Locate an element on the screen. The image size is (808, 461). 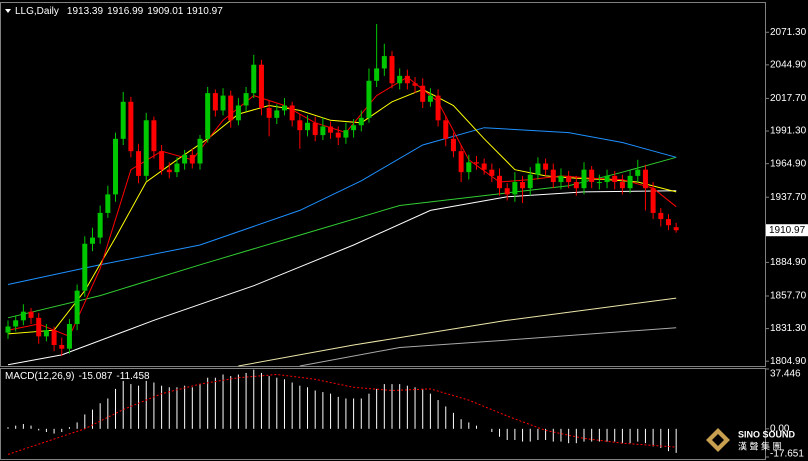
y-tick-label: 1857.70 is located at coordinates (788, 296).